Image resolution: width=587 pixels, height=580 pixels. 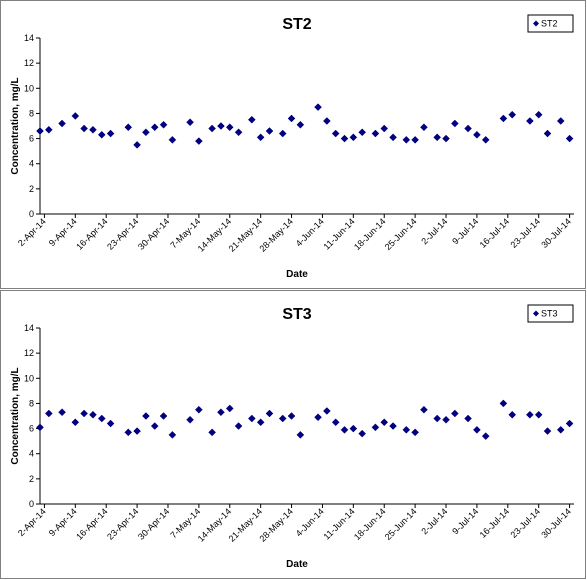 What do you see at coordinates (31, 189) in the screenshot?
I see `y-tick-label: 2` at bounding box center [31, 189].